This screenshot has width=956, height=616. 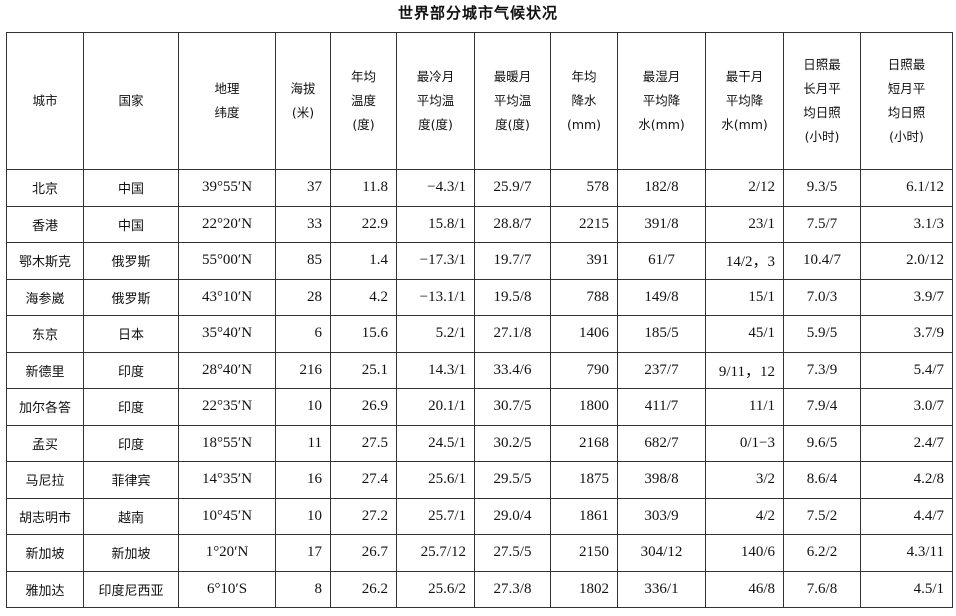 What do you see at coordinates (131, 261) in the screenshot?
I see `country-cell: 俄罗斯` at bounding box center [131, 261].